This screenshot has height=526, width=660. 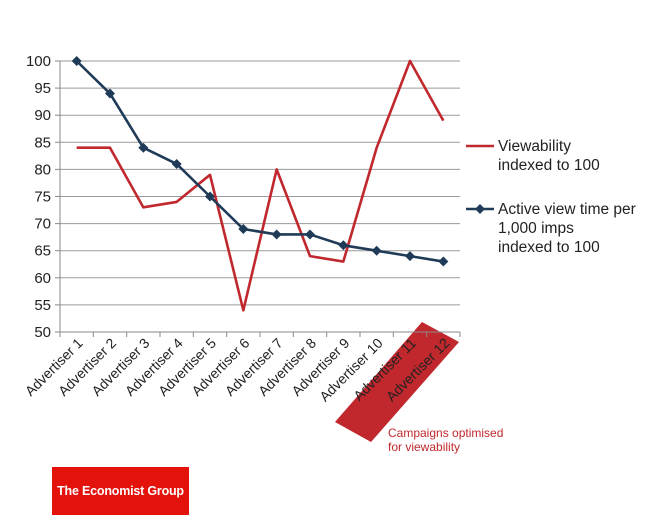 I want to click on highlight-box, so click(x=397, y=382).